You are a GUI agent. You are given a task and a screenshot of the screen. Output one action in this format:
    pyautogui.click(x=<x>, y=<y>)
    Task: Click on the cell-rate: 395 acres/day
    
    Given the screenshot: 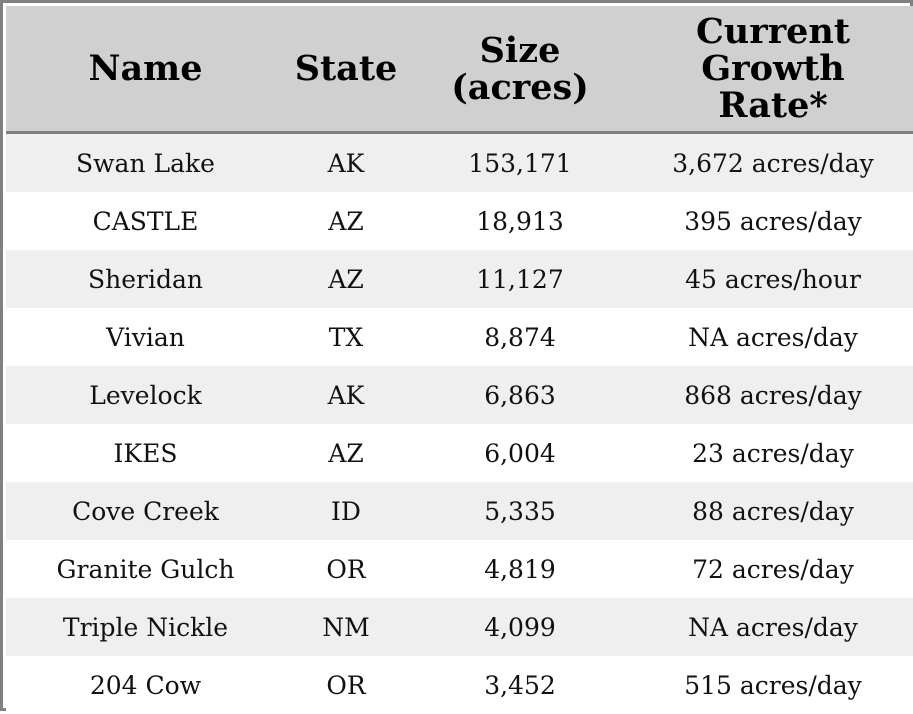 What is the action you would take?
    pyautogui.click(x=773, y=221)
    